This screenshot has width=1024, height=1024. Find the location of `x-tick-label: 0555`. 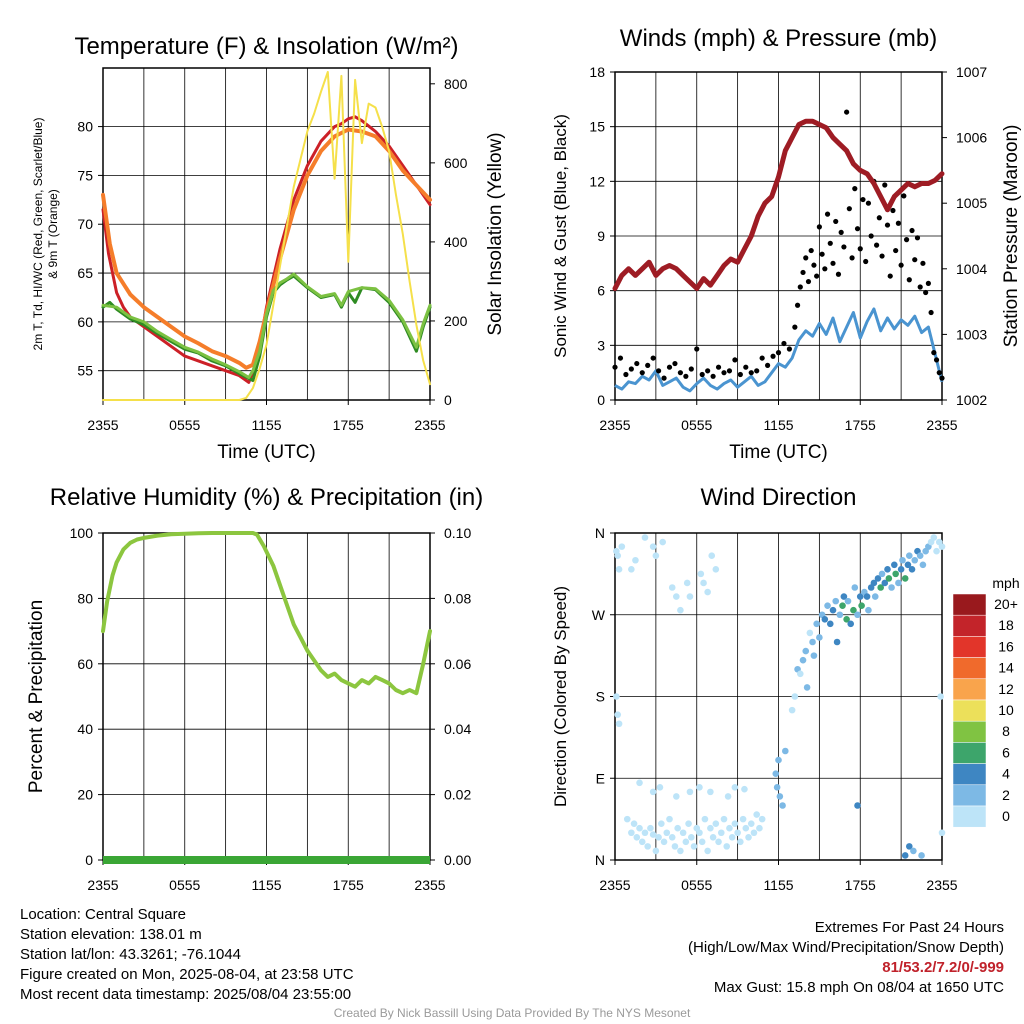

x-tick-label: 0555 is located at coordinates (184, 885).